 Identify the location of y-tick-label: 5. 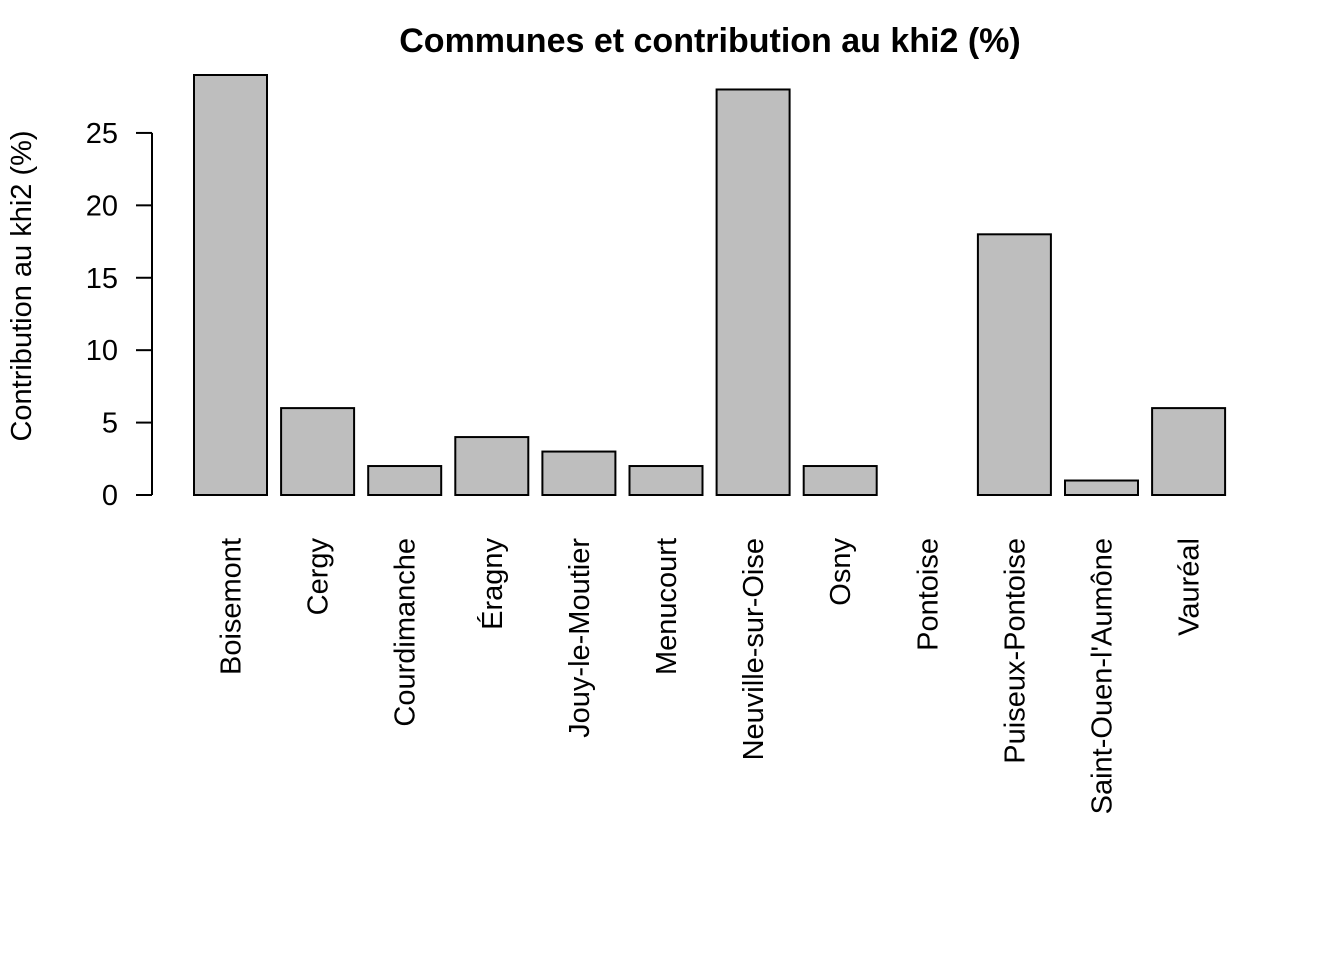
(110, 424).